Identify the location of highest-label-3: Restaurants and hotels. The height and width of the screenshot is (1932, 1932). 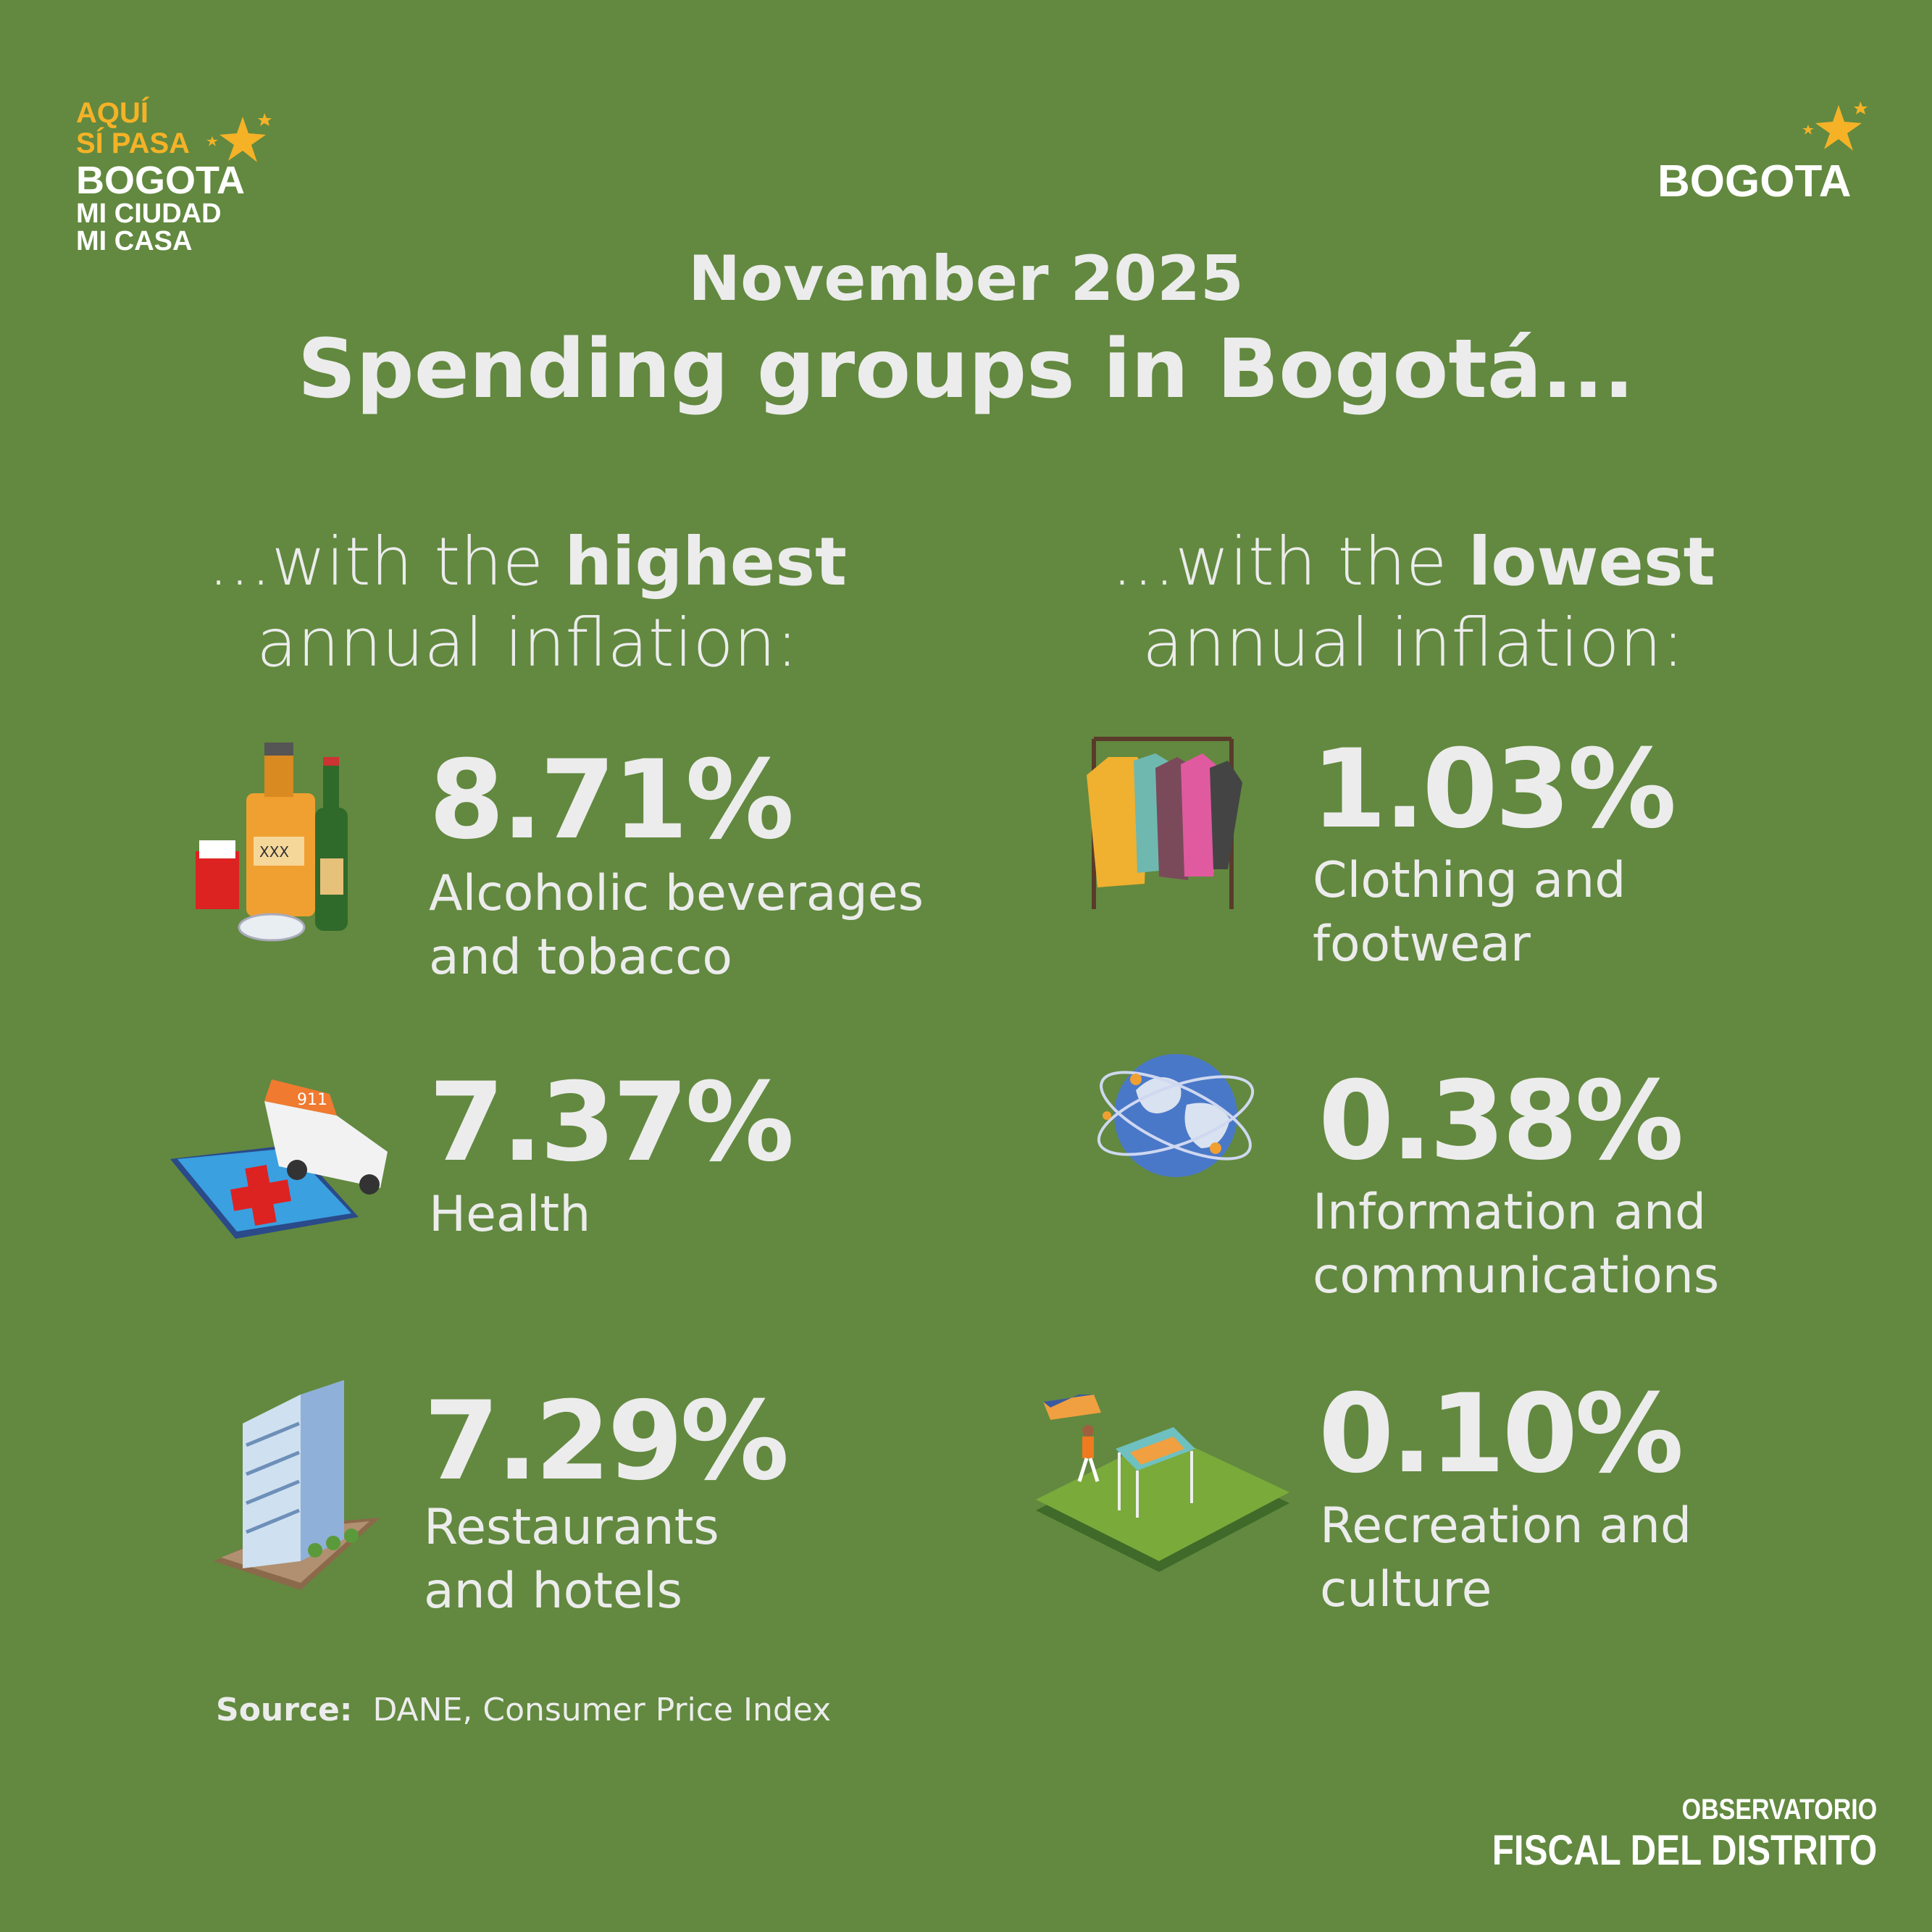
(571, 1559).